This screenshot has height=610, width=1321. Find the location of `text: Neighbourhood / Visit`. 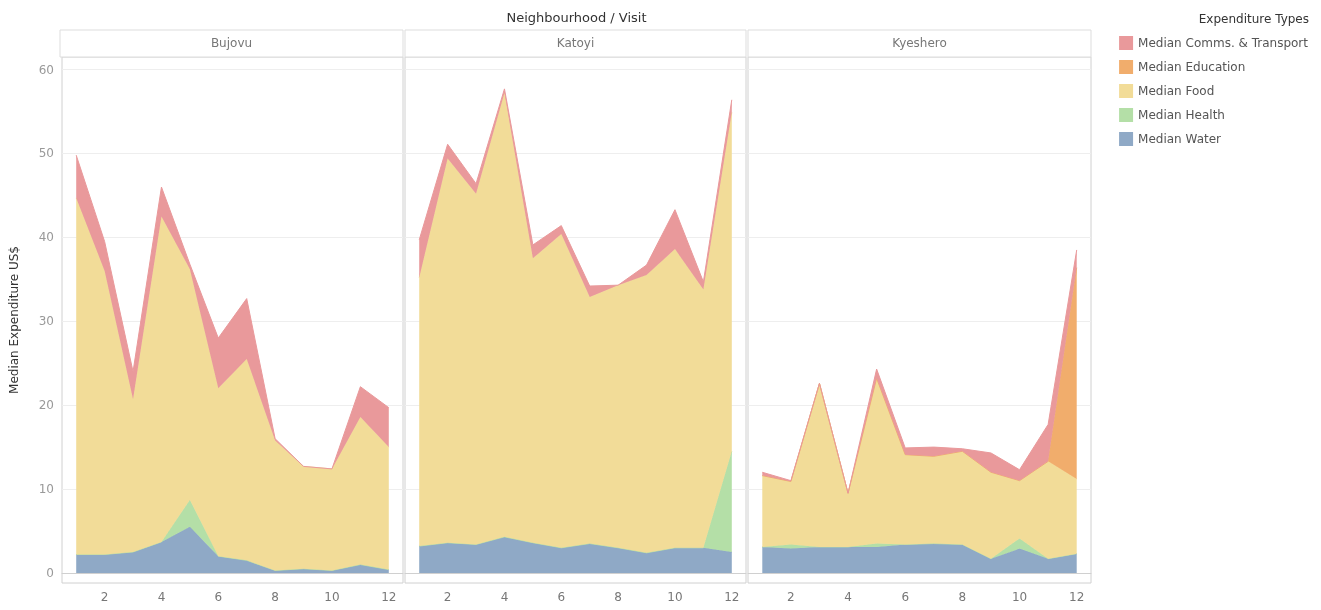

text: Neighbourhood / Visit is located at coordinates (576, 17).